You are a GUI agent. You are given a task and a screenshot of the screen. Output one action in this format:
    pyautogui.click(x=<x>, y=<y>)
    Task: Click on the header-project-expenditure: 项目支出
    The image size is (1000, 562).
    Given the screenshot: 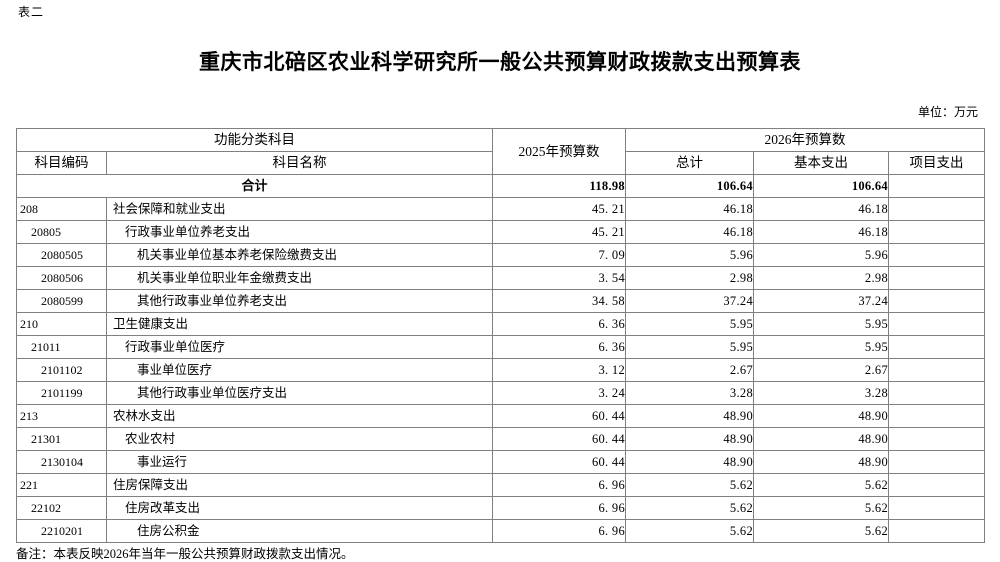 What is the action you would take?
    pyautogui.click(x=936, y=163)
    